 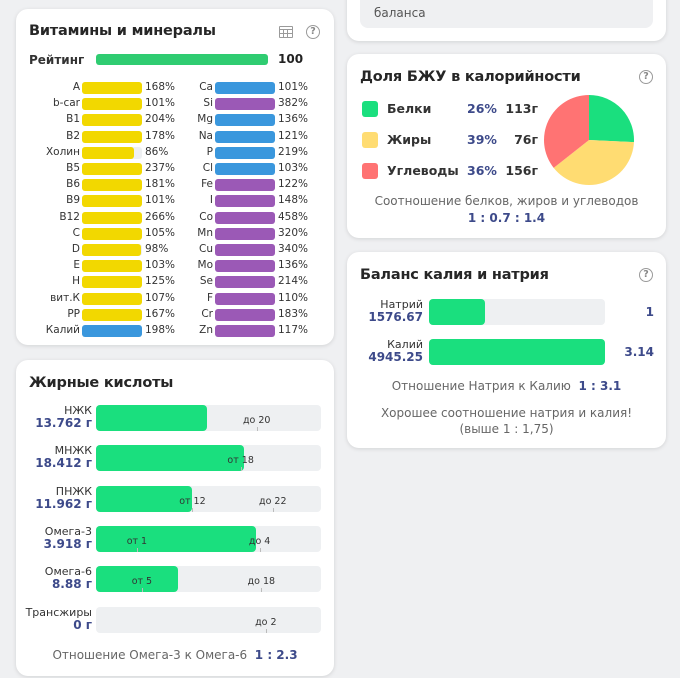 What do you see at coordinates (293, 216) in the screenshot?
I see `nutrient-percent: 458%` at bounding box center [293, 216].